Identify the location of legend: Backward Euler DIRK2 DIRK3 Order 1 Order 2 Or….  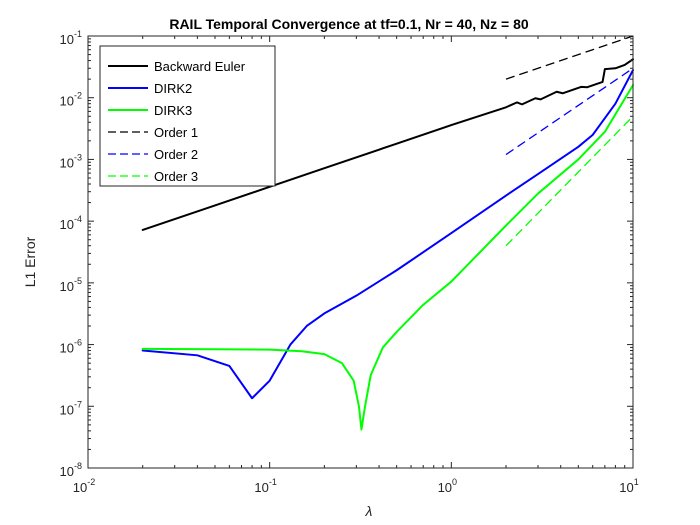
(187, 116).